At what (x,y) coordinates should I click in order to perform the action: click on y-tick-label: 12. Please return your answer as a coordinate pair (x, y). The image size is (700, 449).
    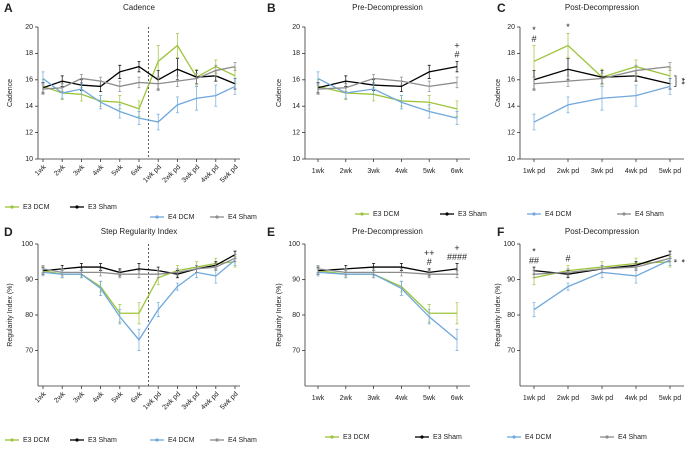
    Looking at the image, I should click on (29, 132).